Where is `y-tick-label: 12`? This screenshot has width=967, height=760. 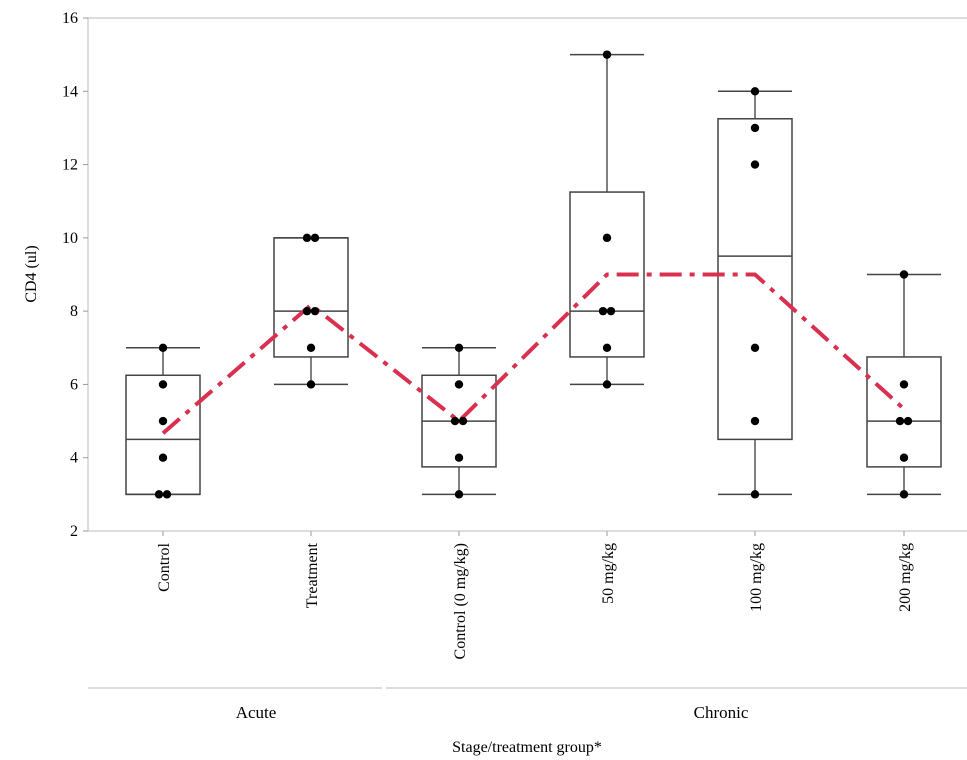 y-tick-label: 12 is located at coordinates (70, 165).